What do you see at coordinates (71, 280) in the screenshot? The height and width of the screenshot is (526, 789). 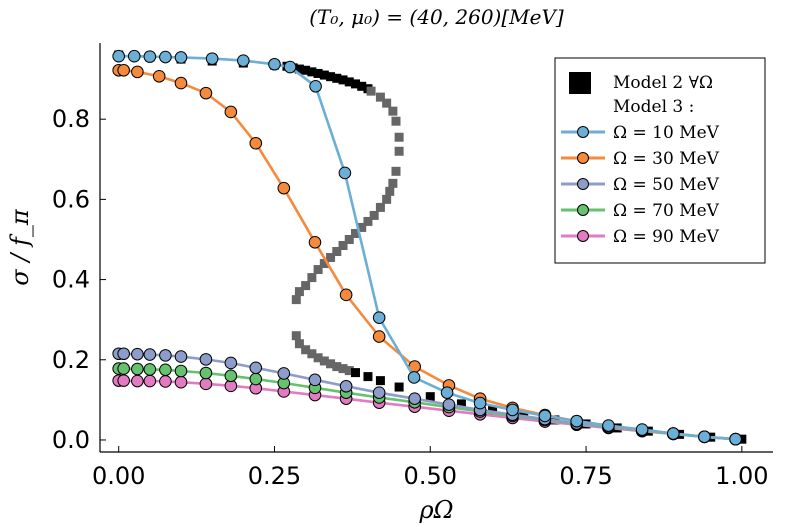 I see `y-tick-label: 0.4` at bounding box center [71, 280].